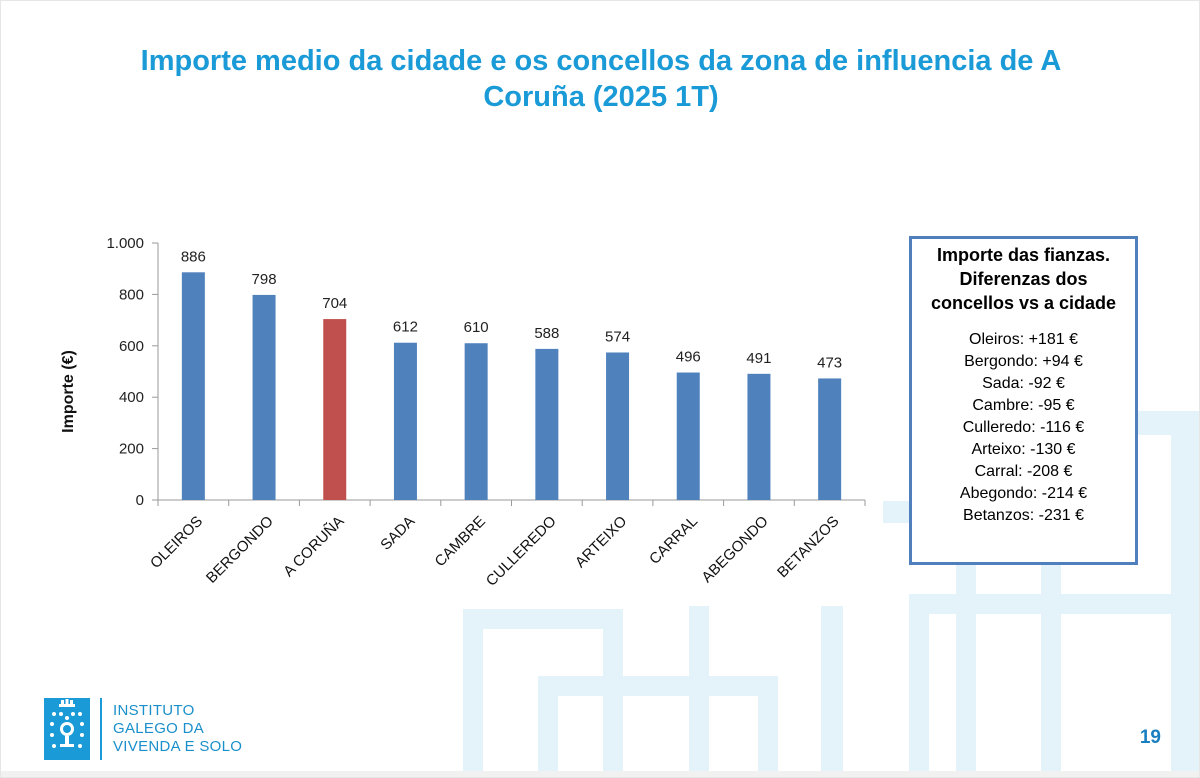 This screenshot has height=778, width=1200. Describe the element at coordinates (131, 397) in the screenshot. I see `y-tick-label: 400` at that location.